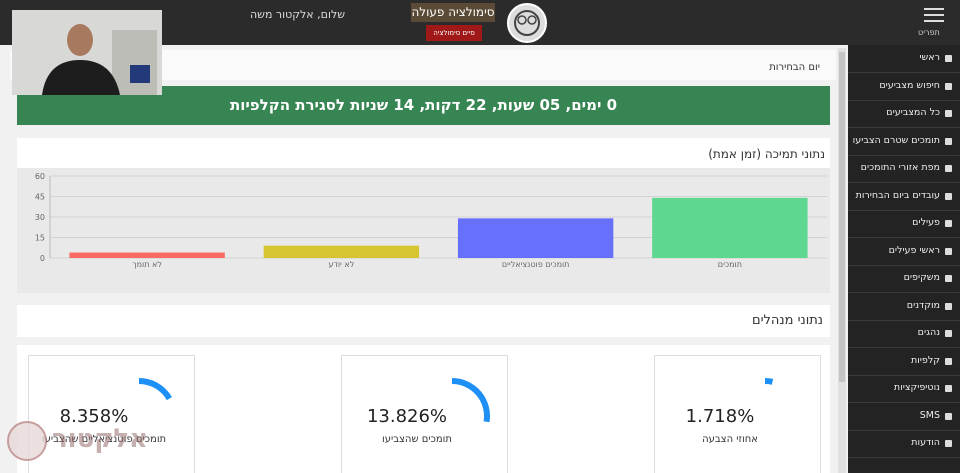 The width and height of the screenshot is (960, 473). Describe the element at coordinates (423, 321) in the screenshot. I see `managers-panel-header` at that location.